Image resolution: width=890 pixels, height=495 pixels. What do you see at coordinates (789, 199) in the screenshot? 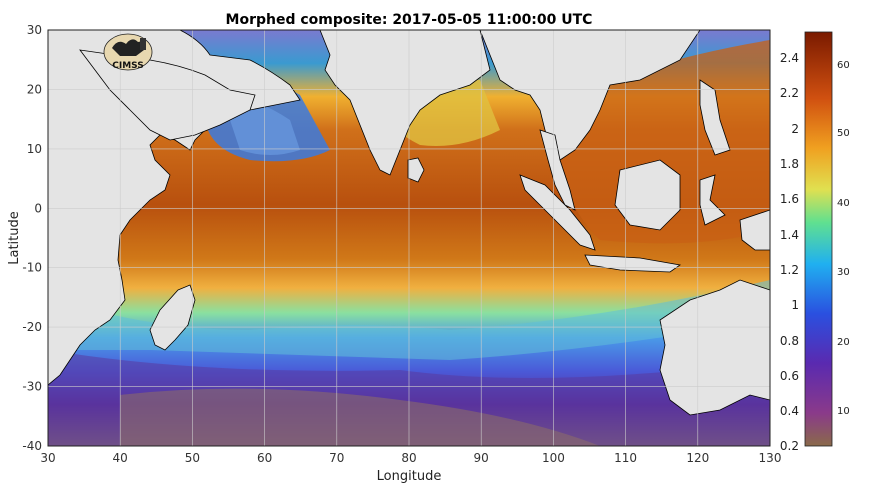
I see `colorbar-tick-label: 1.6` at bounding box center [789, 199].